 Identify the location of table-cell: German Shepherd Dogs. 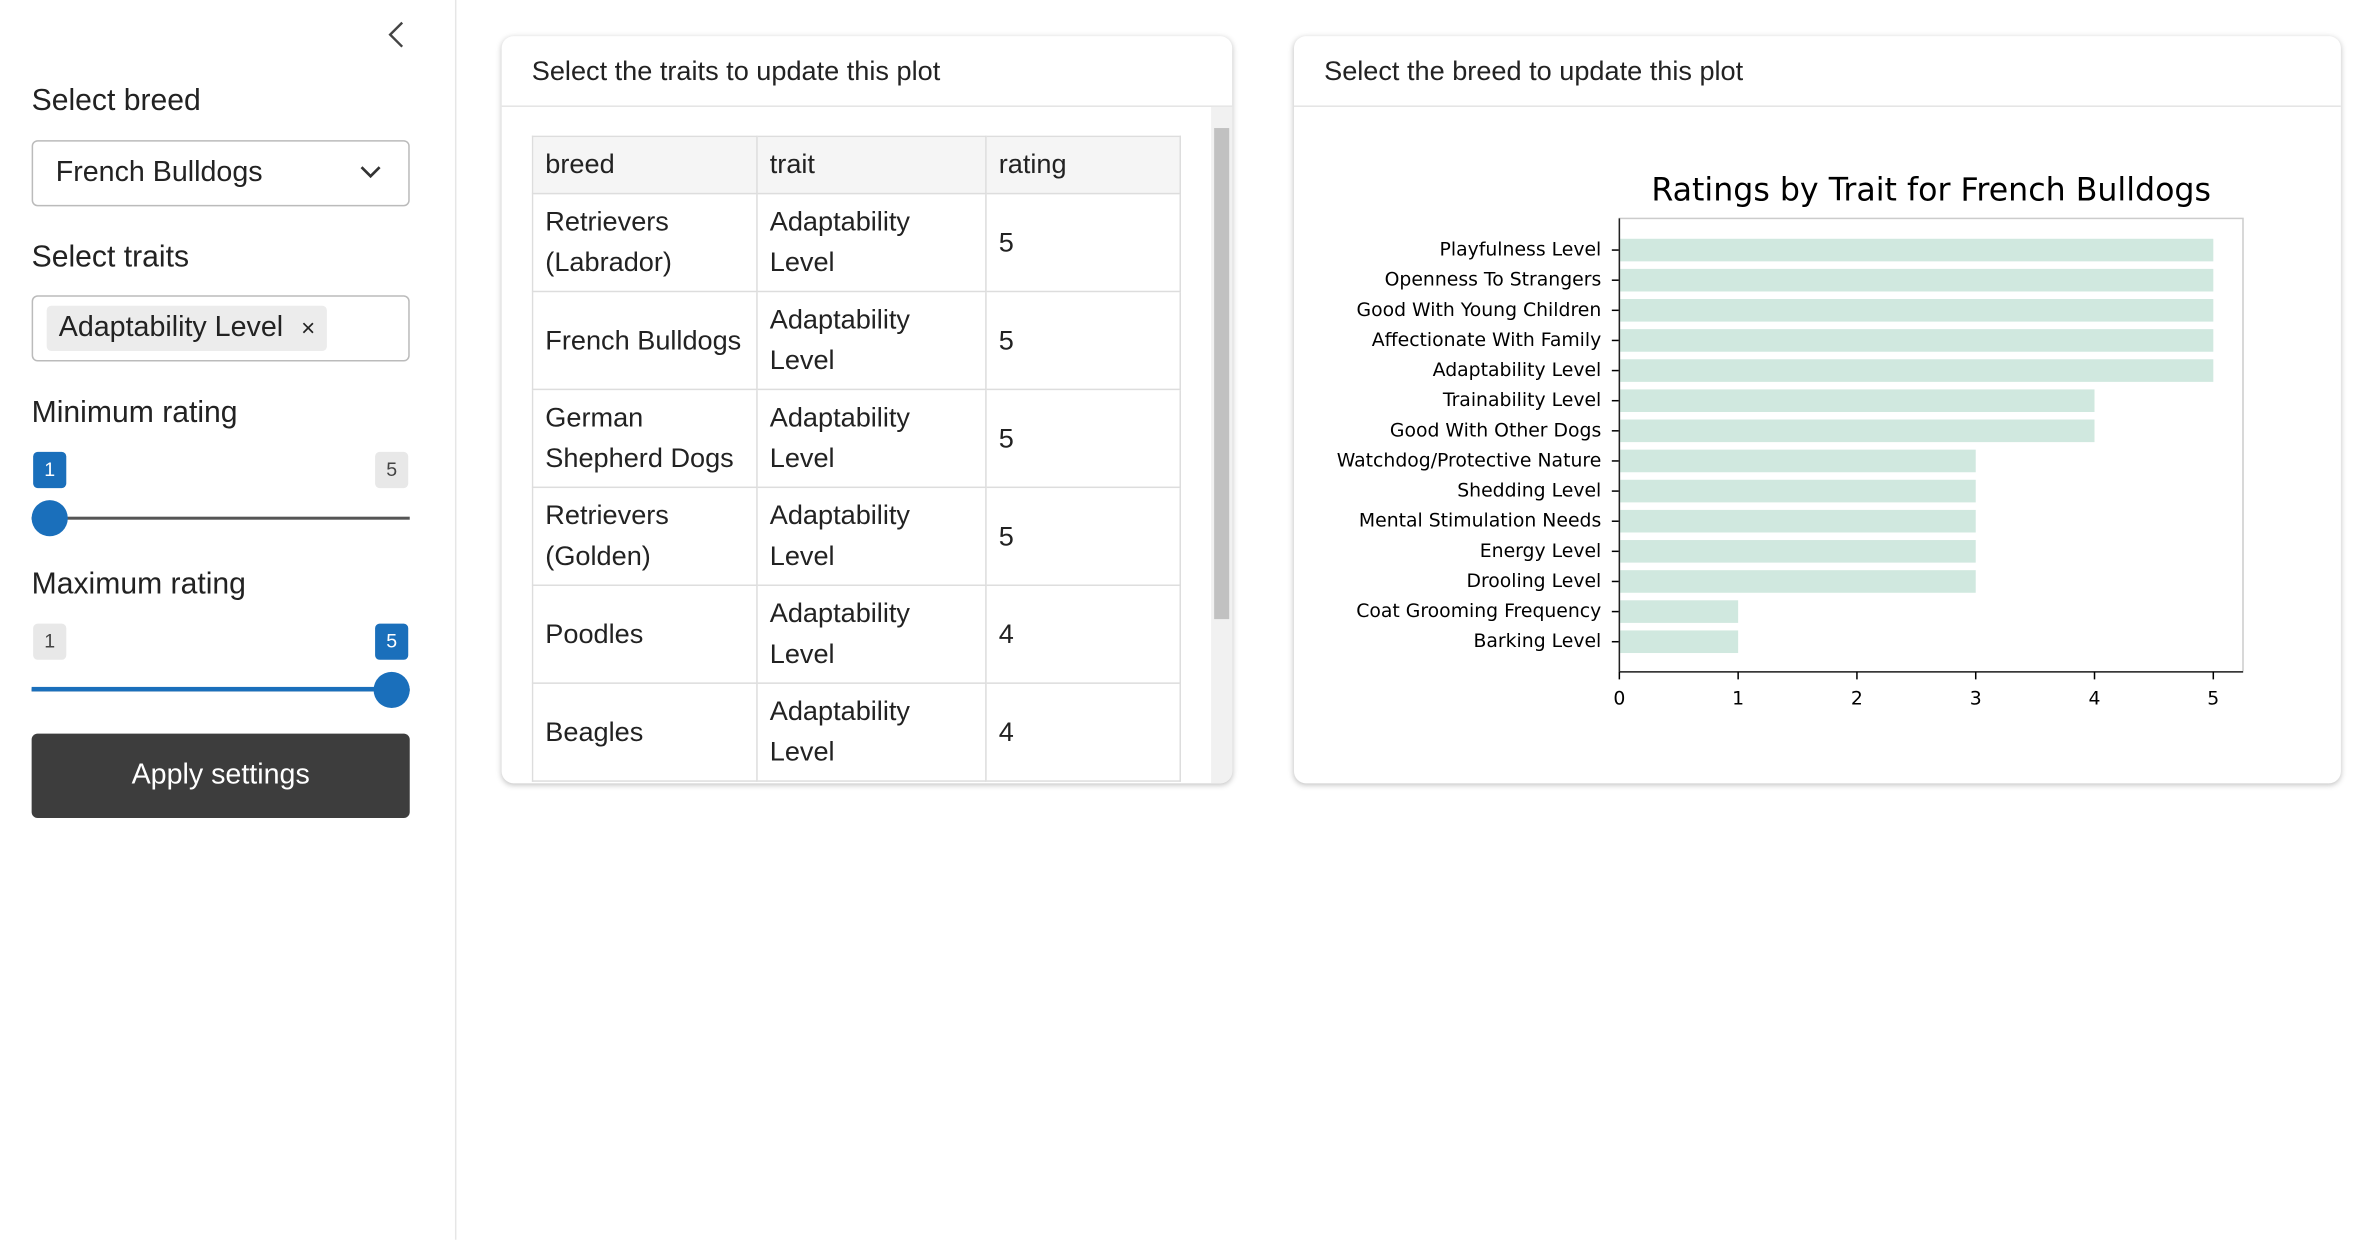
(644, 438).